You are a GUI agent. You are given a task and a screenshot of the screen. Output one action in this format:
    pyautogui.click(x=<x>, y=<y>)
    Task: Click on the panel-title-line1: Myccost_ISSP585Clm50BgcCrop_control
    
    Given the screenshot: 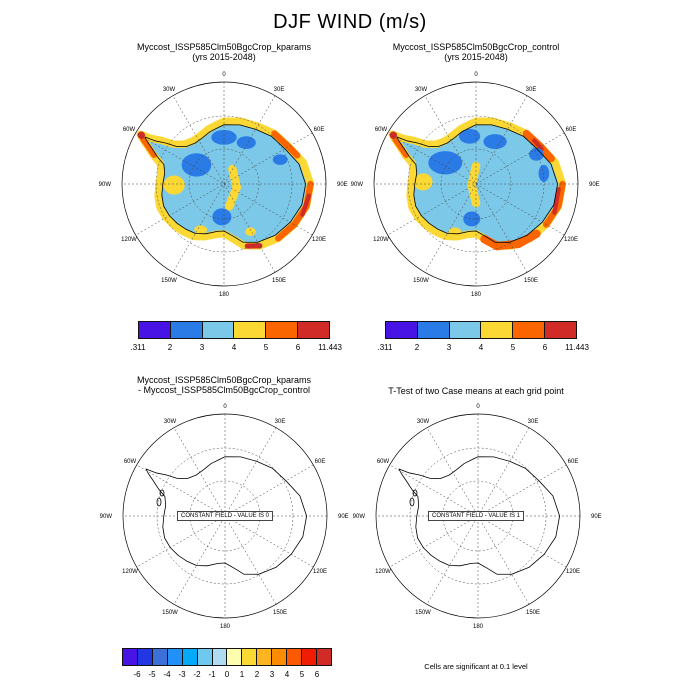 What is the action you would take?
    pyautogui.click(x=476, y=47)
    